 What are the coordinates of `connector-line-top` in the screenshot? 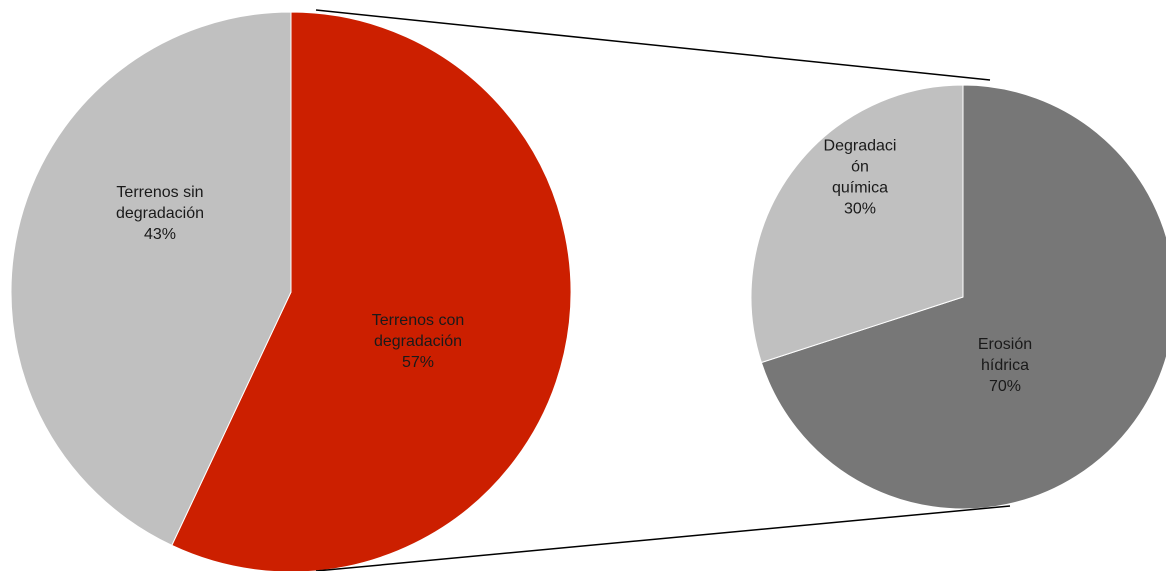 It's located at (653, 45).